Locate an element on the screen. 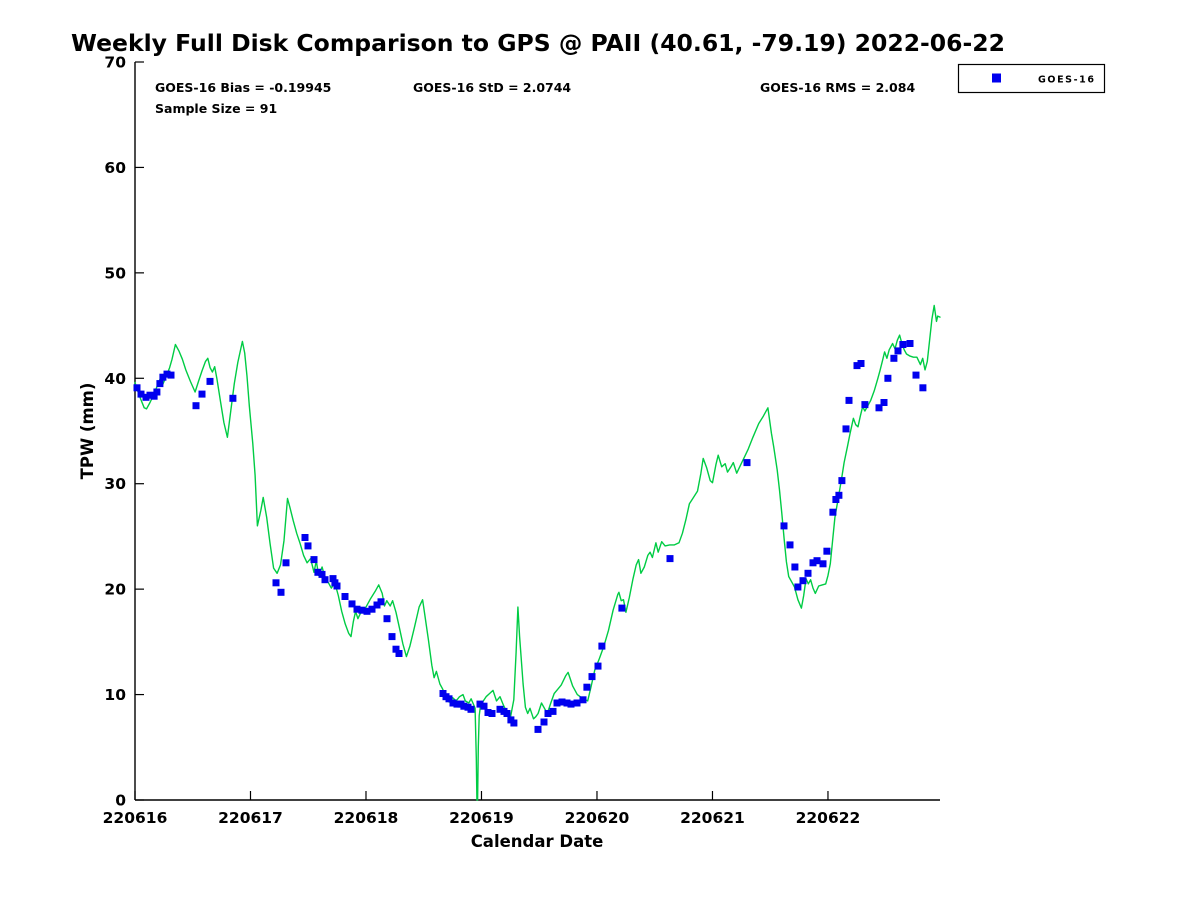  legend-box is located at coordinates (1031, 78).